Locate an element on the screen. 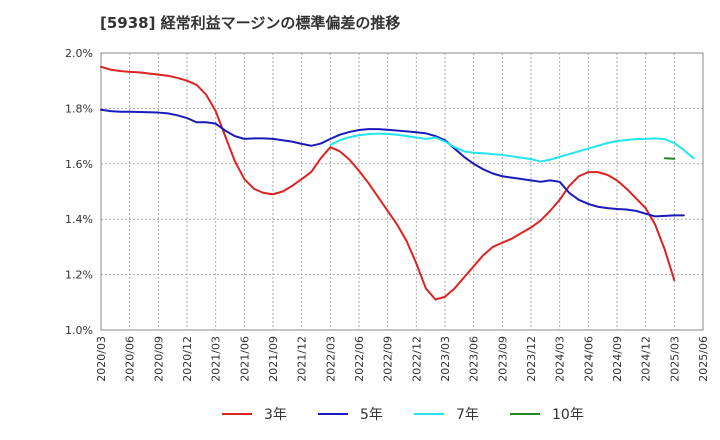 Image resolution: width=720 pixels, height=440 pixels. y-tick-label: 1.8% is located at coordinates (79, 108).